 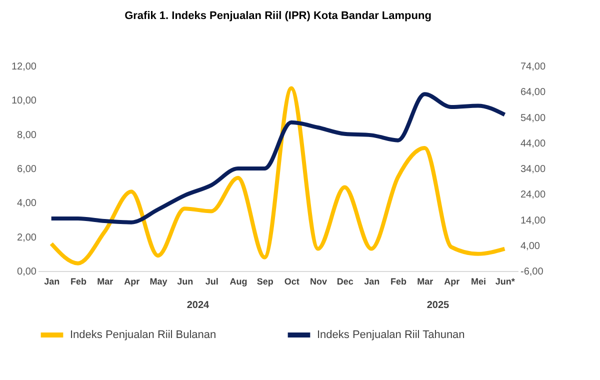 What do you see at coordinates (345, 281) in the screenshot?
I see `x-tick-label: Dec` at bounding box center [345, 281].